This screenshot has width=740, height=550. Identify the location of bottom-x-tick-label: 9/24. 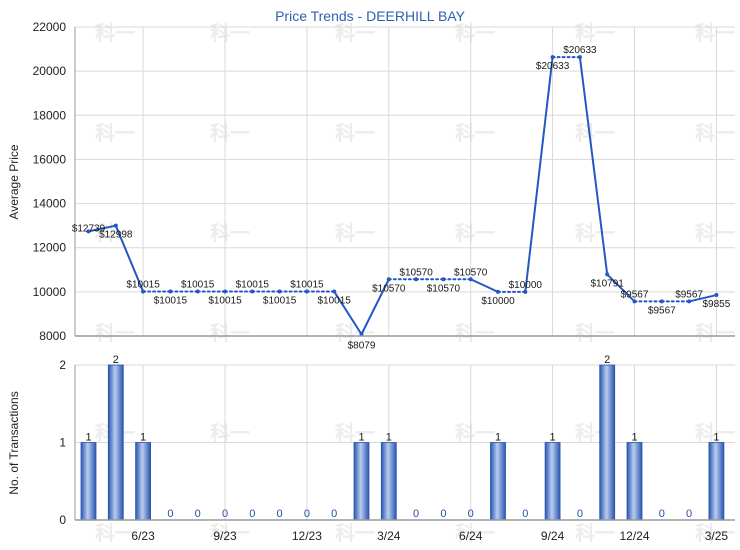
(553, 536).